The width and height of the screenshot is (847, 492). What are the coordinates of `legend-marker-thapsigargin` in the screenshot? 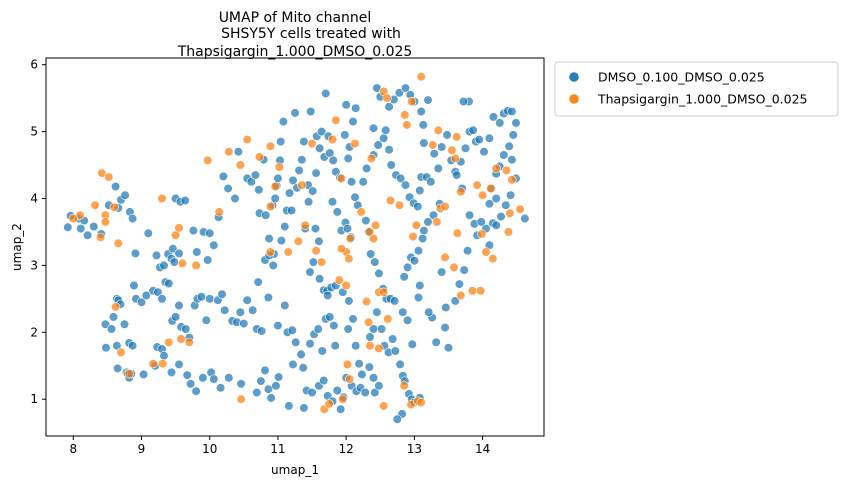 It's located at (574, 99).